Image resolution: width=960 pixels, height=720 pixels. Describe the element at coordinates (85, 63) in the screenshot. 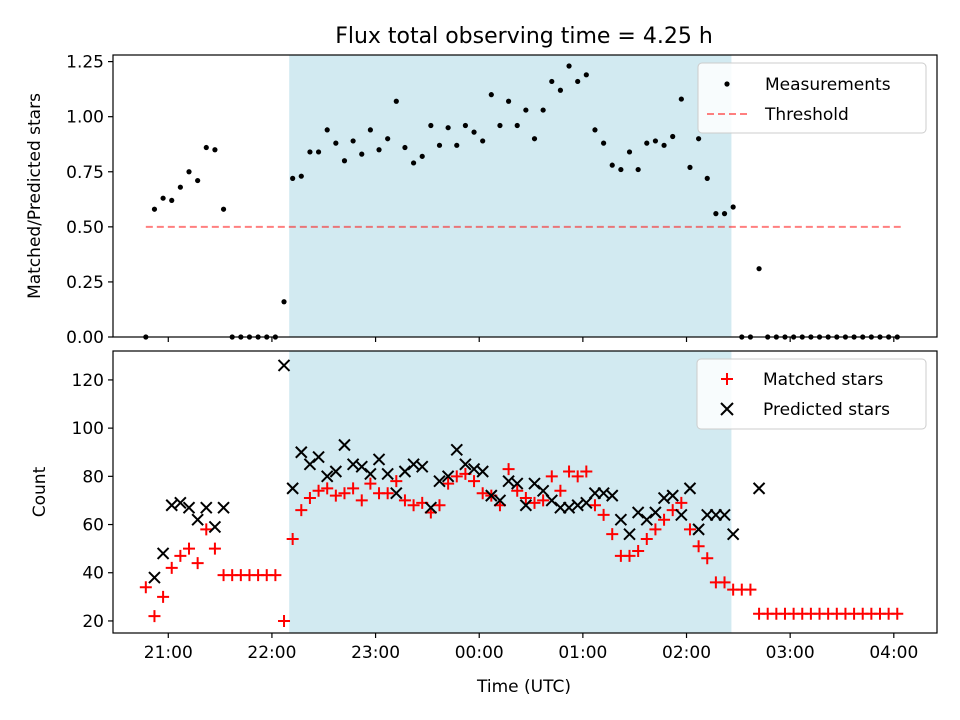

I see `ratio-y-tick-label: 1.25` at that location.